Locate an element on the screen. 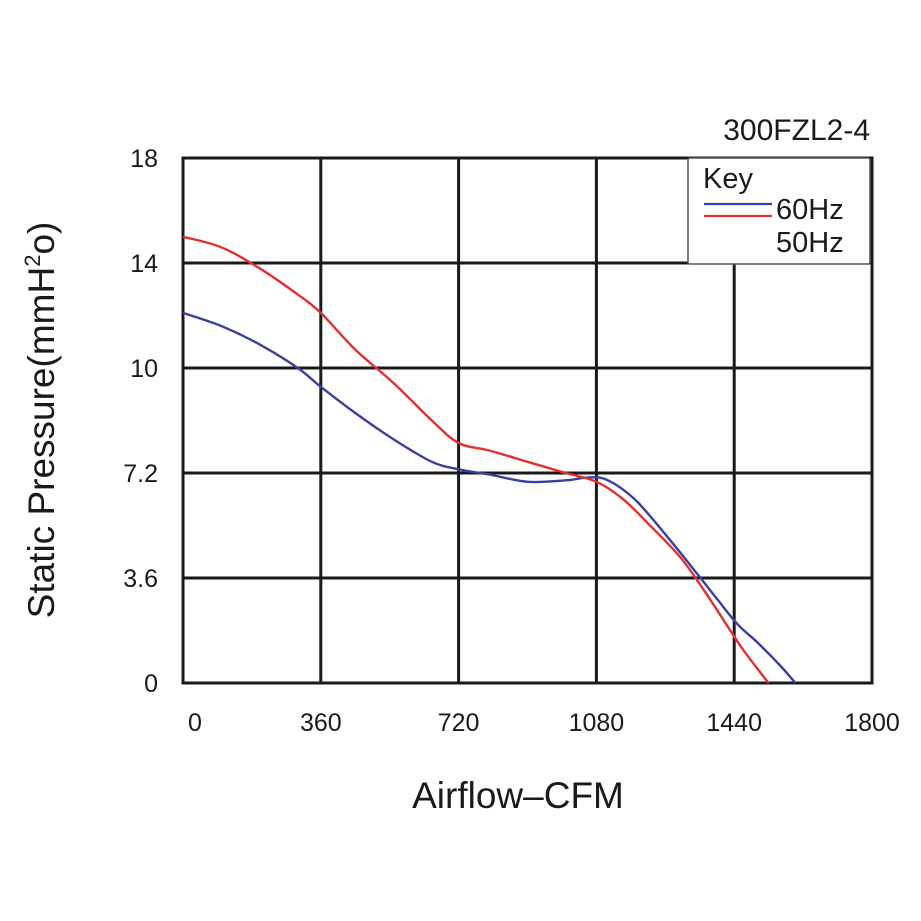  x-tick-label: 0 is located at coordinates (195, 723).